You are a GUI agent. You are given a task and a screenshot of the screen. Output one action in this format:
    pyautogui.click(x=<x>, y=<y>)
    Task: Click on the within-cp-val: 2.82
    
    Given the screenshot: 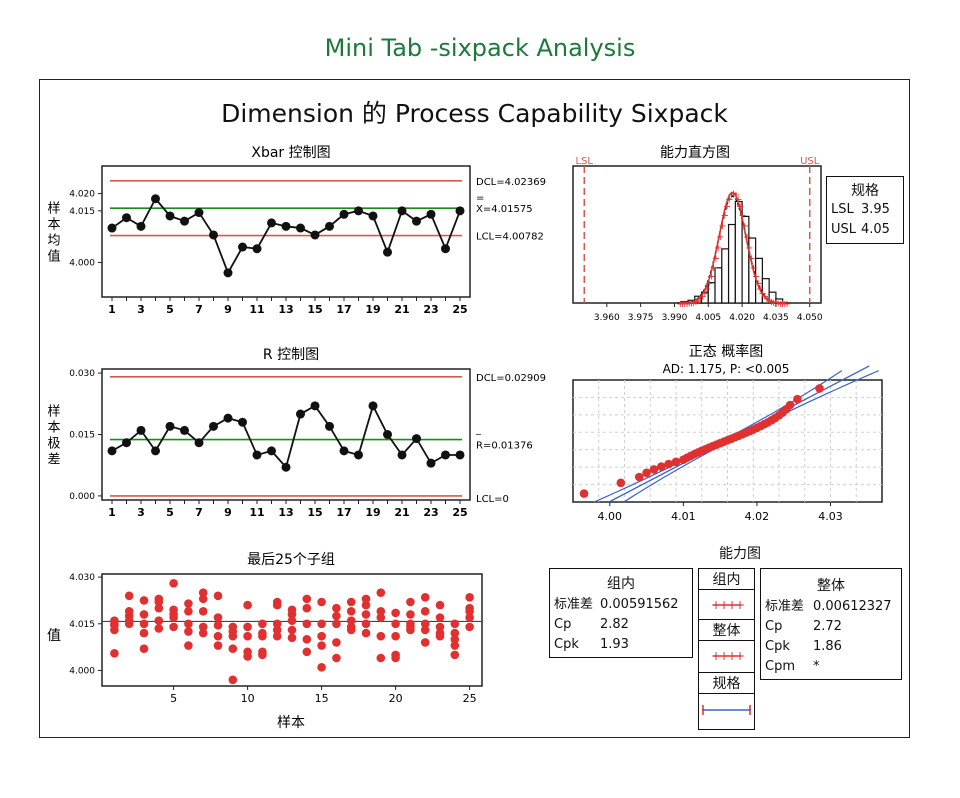 What is the action you would take?
    pyautogui.click(x=614, y=624)
    